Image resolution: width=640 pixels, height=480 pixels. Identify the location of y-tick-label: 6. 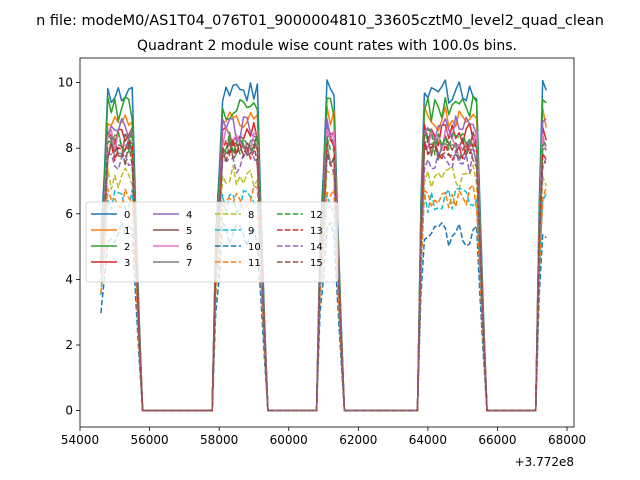
(69, 214).